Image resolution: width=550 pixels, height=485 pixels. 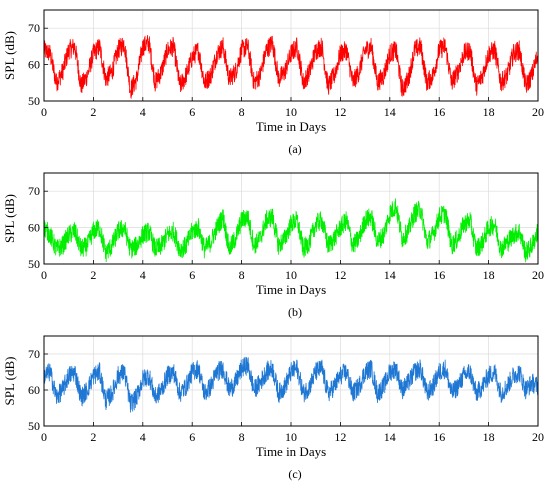 What do you see at coordinates (294, 149) in the screenshot?
I see `panel-caption: (a)` at bounding box center [294, 149].